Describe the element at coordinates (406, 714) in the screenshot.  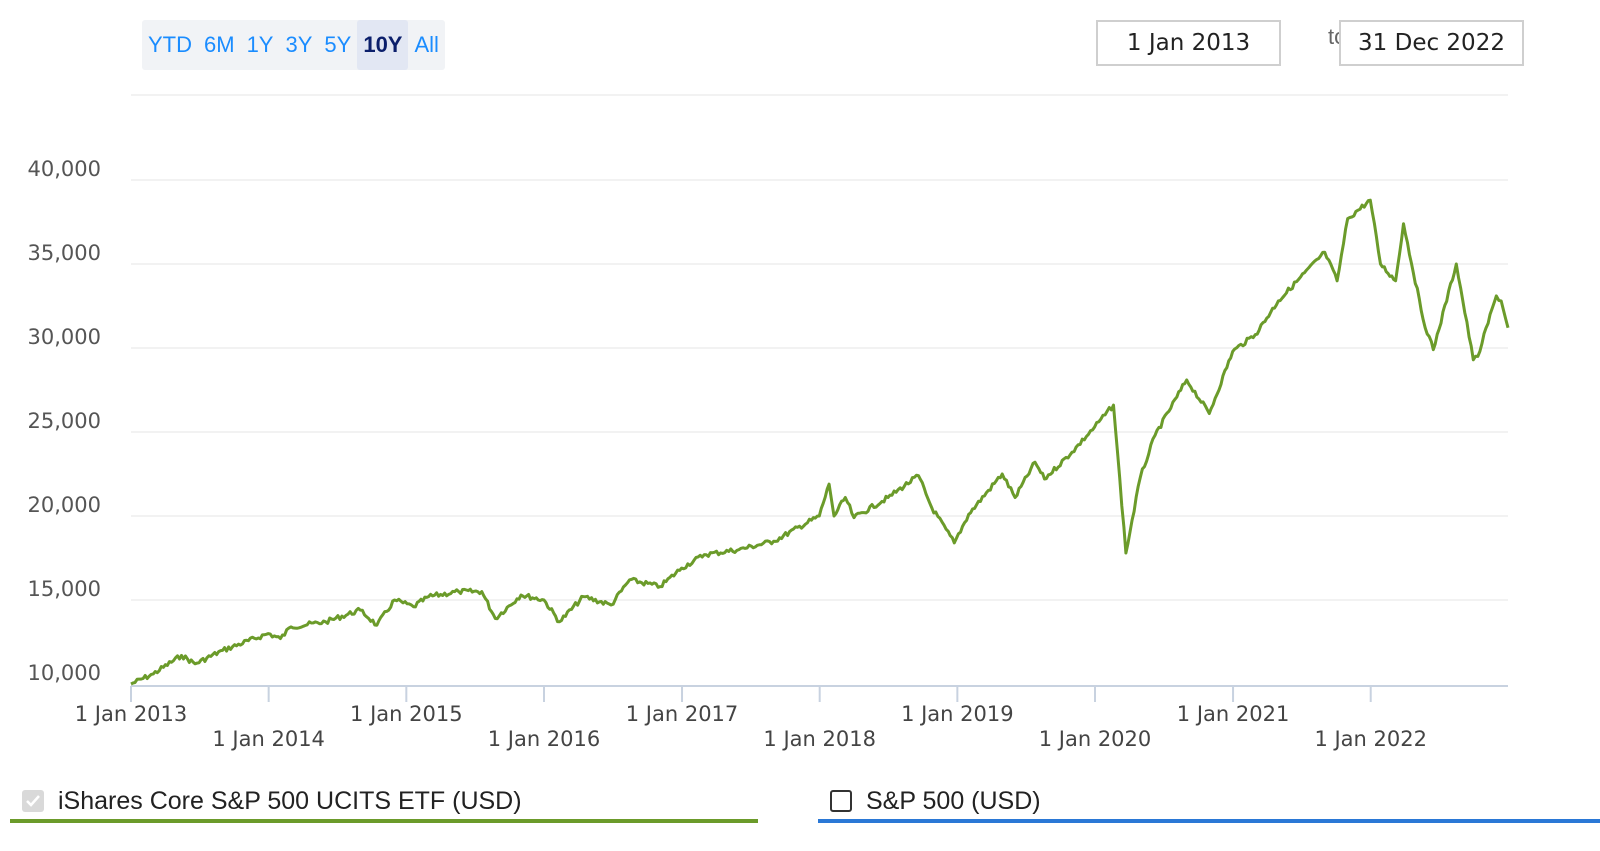
I see `x-tick-label: 1 Jan 2015` at that location.